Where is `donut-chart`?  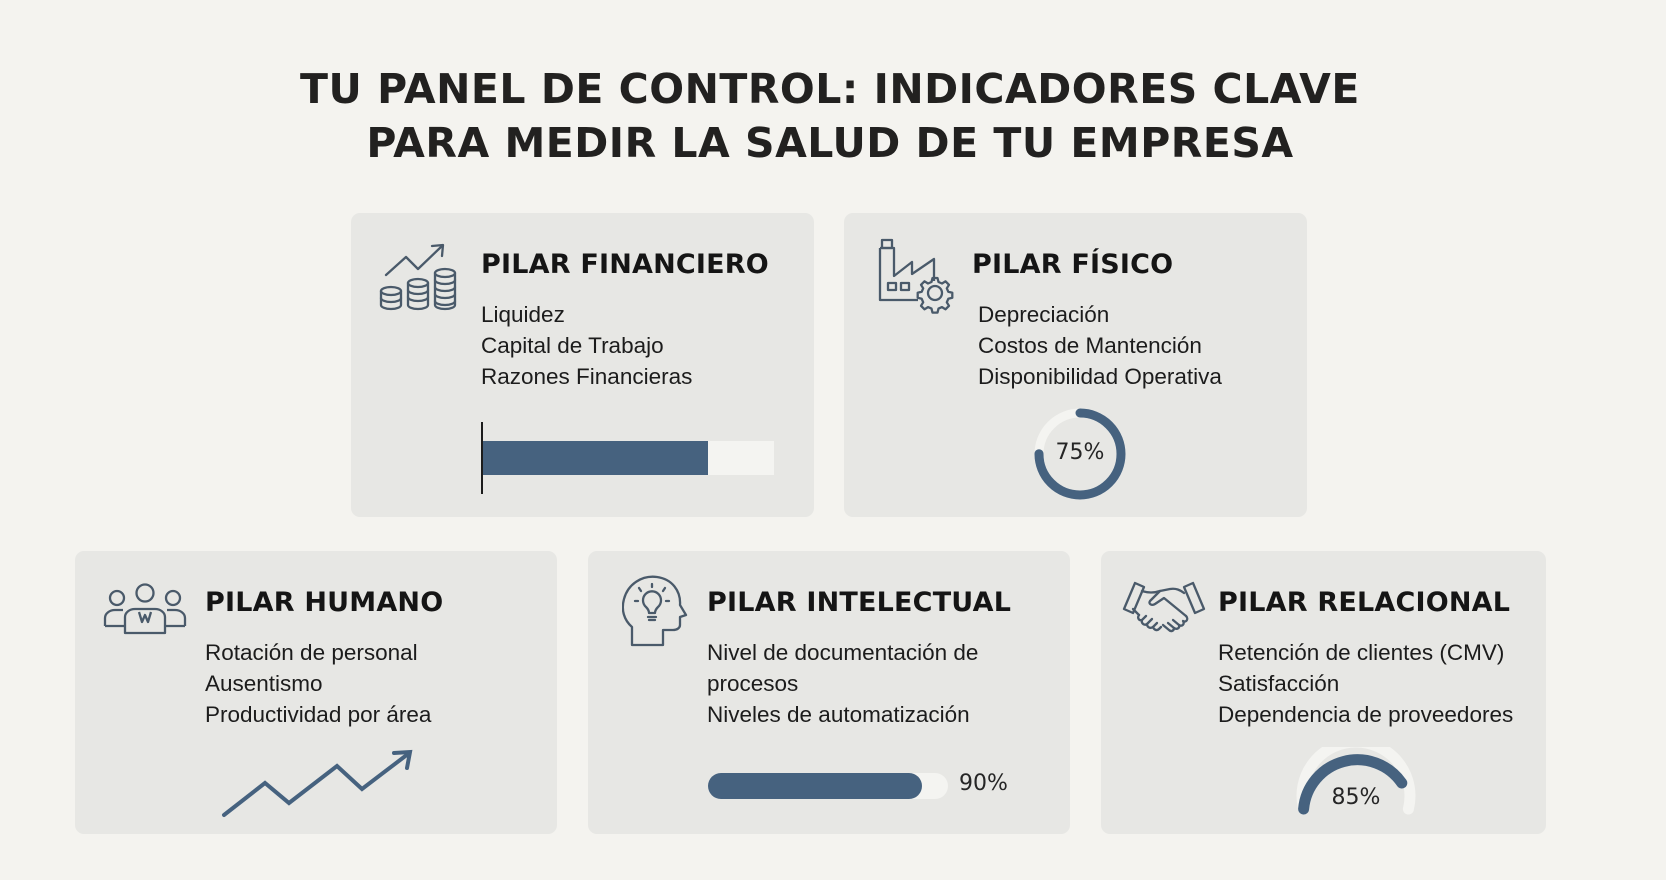
donut-chart is located at coordinates (1080, 456).